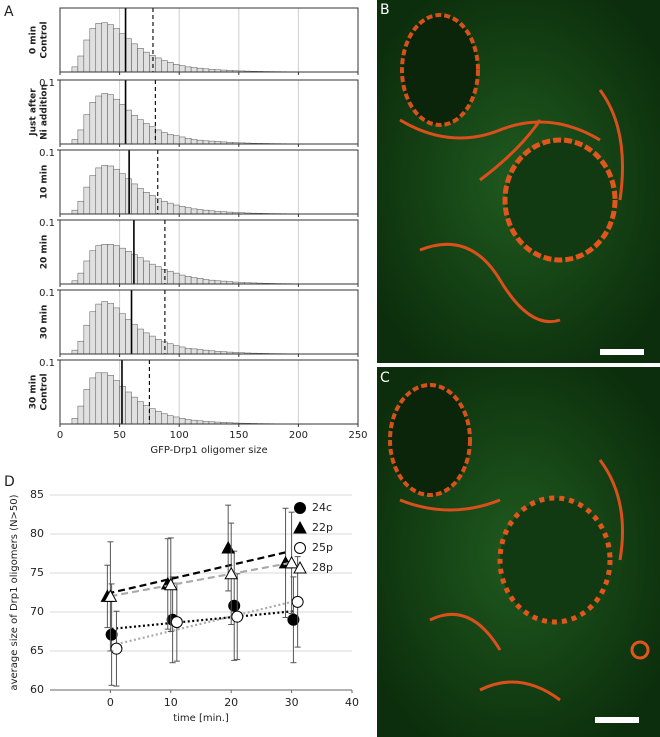 This screenshot has width=660, height=737. I want to click on x-axis-label: time [min.], so click(201, 718).